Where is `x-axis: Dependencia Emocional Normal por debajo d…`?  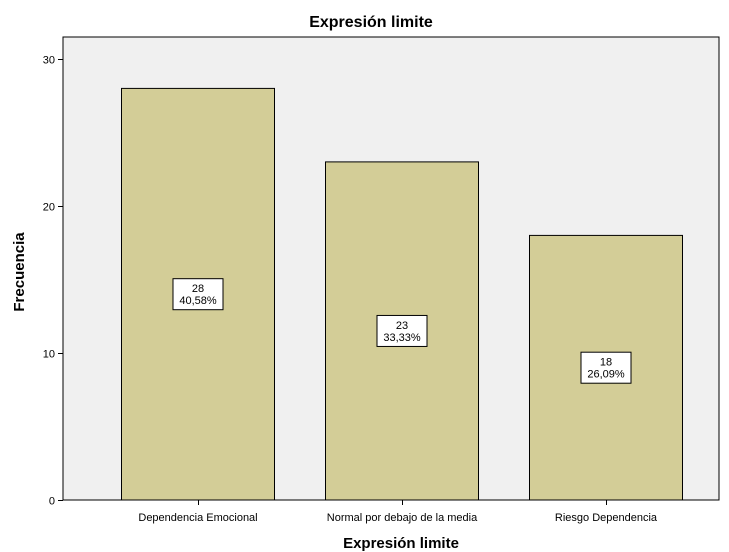 x-axis: Dependencia Emocional Normal por debajo d… is located at coordinates (398, 512).